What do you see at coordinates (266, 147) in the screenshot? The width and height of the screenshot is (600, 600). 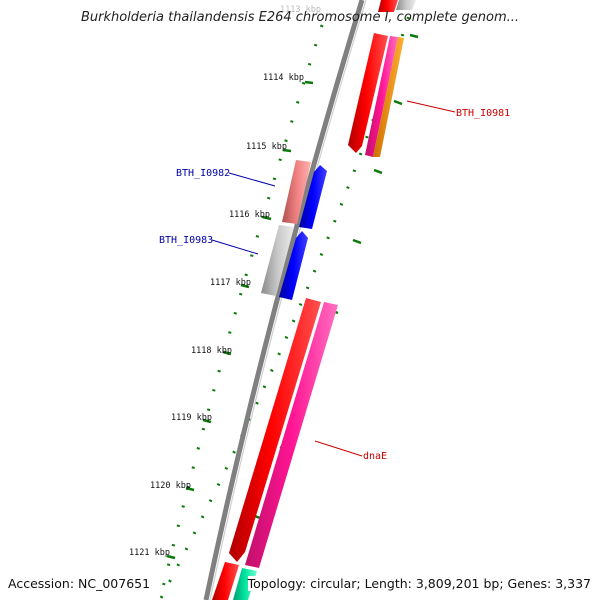 I see `tick-label-1115: 1115 kbp` at bounding box center [266, 147].